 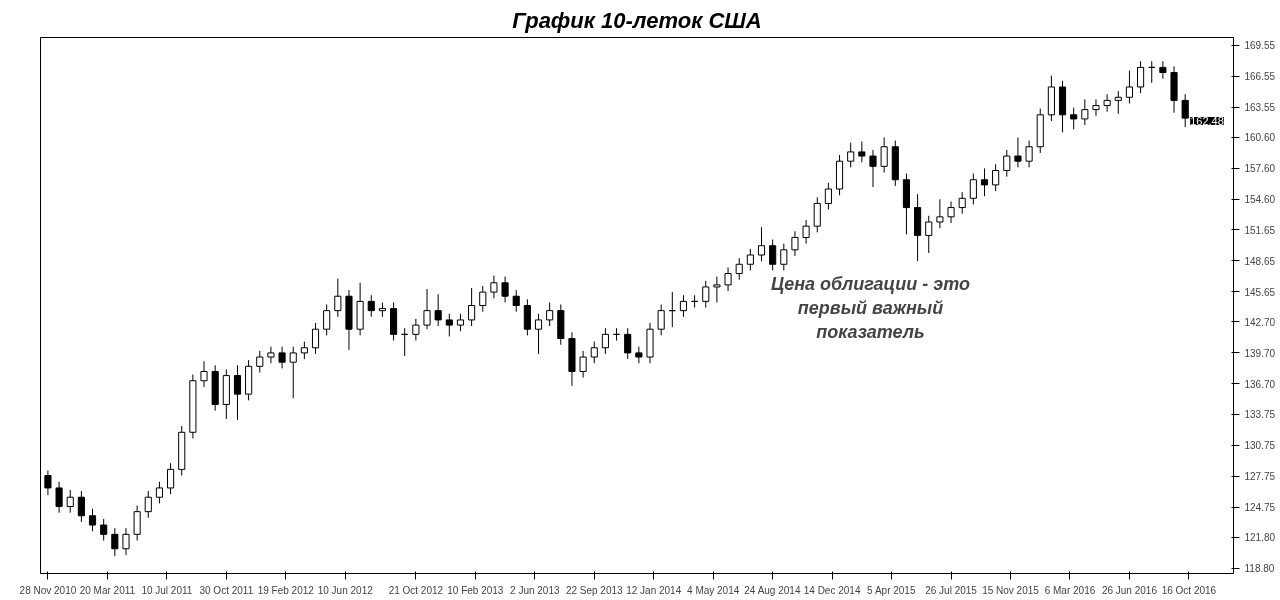 What do you see at coordinates (1260, 200) in the screenshot?
I see `y-tick-label: 154.60` at bounding box center [1260, 200].